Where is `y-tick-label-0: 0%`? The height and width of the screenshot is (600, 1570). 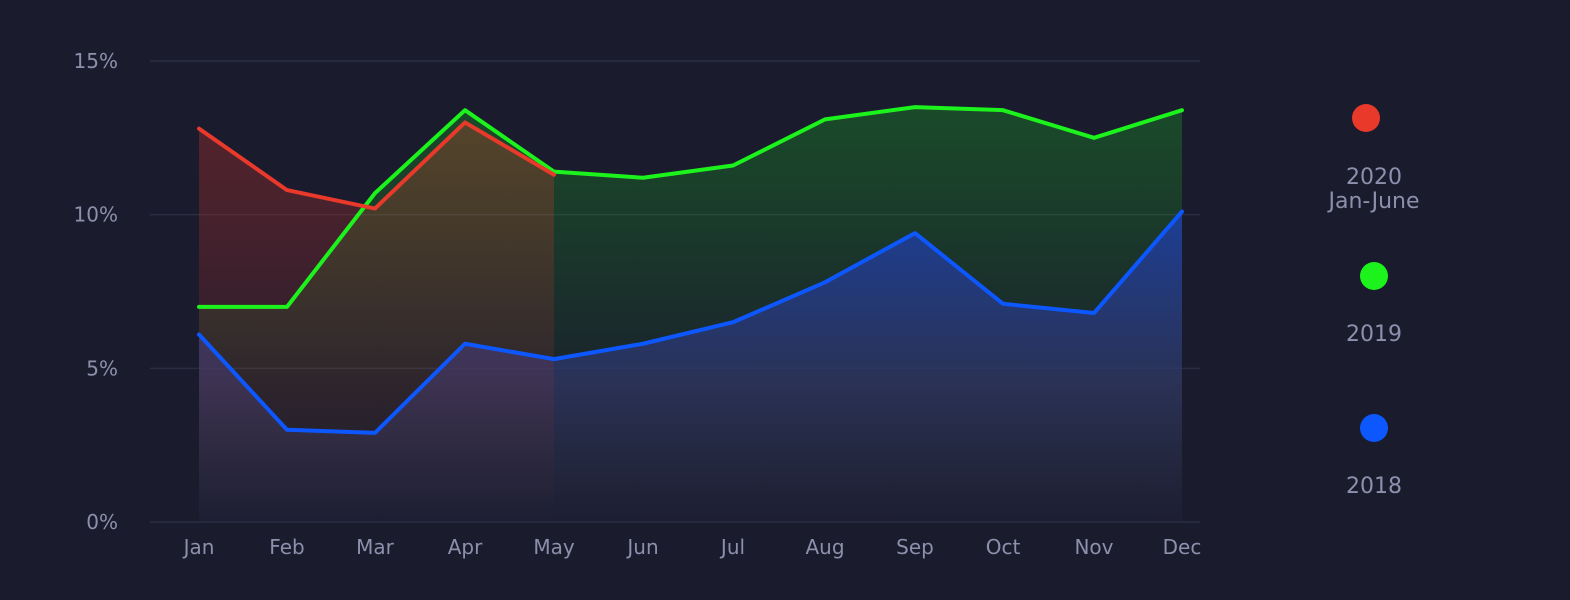
y-tick-label-0: 0% is located at coordinates (102, 522).